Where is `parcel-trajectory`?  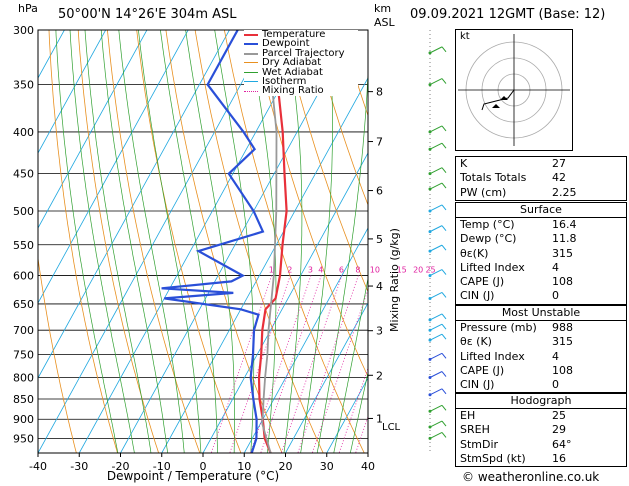 parcel-trajectory is located at coordinates (269, 241).